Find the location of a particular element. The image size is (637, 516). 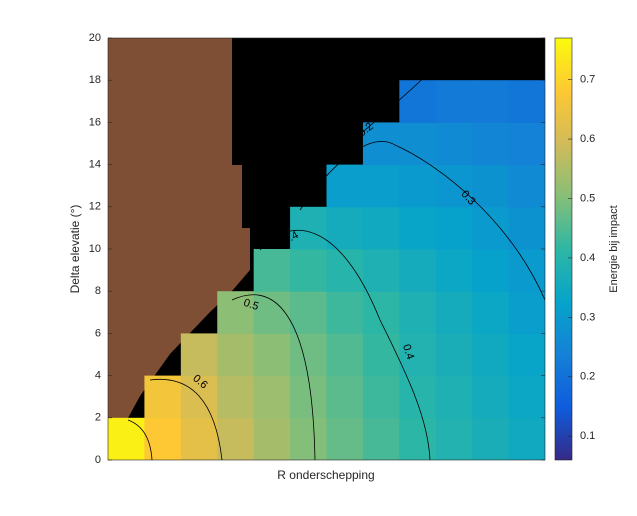

colorbar-tick-label: 0.1 is located at coordinates (587, 436).